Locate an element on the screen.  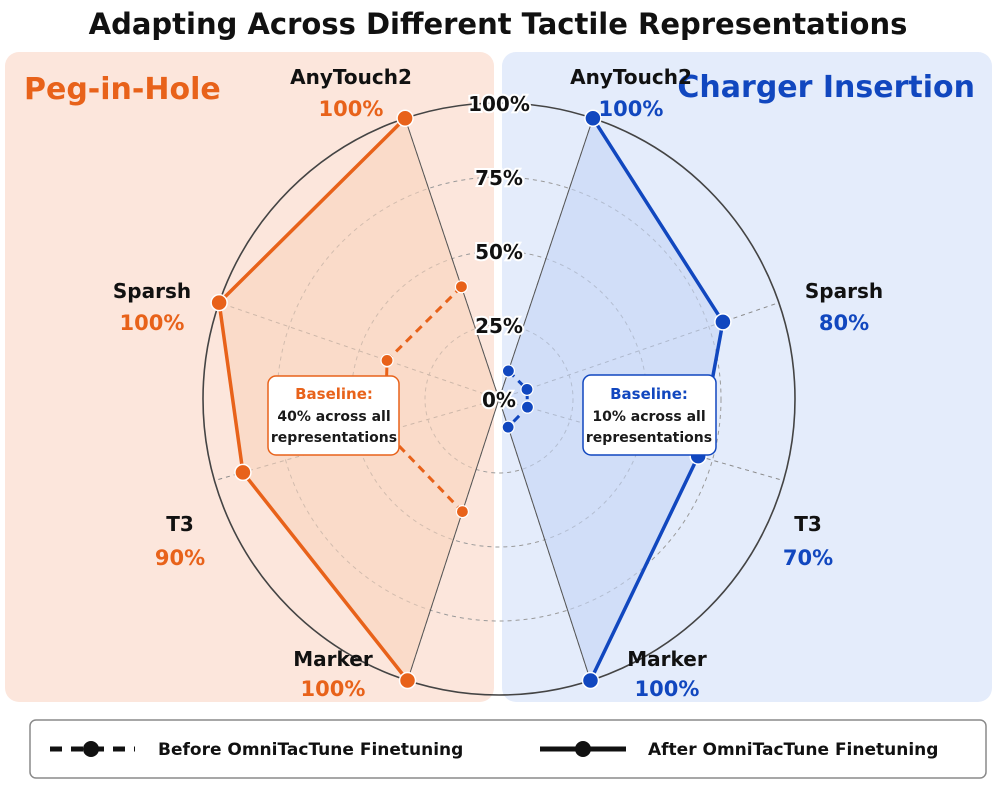
legend-after-marker is located at coordinates (583, 749).